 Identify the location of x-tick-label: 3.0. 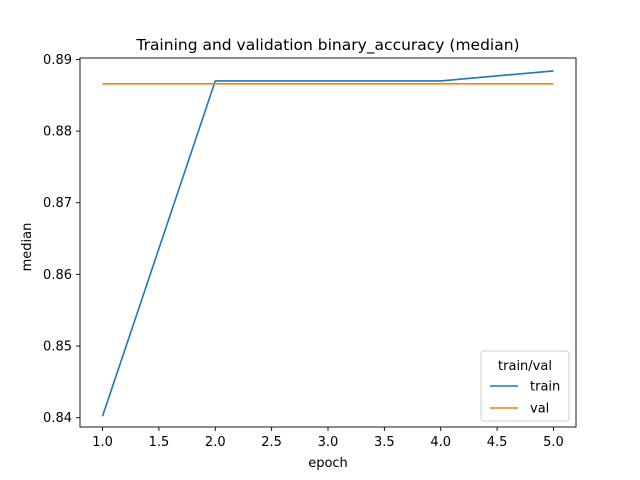
(328, 442).